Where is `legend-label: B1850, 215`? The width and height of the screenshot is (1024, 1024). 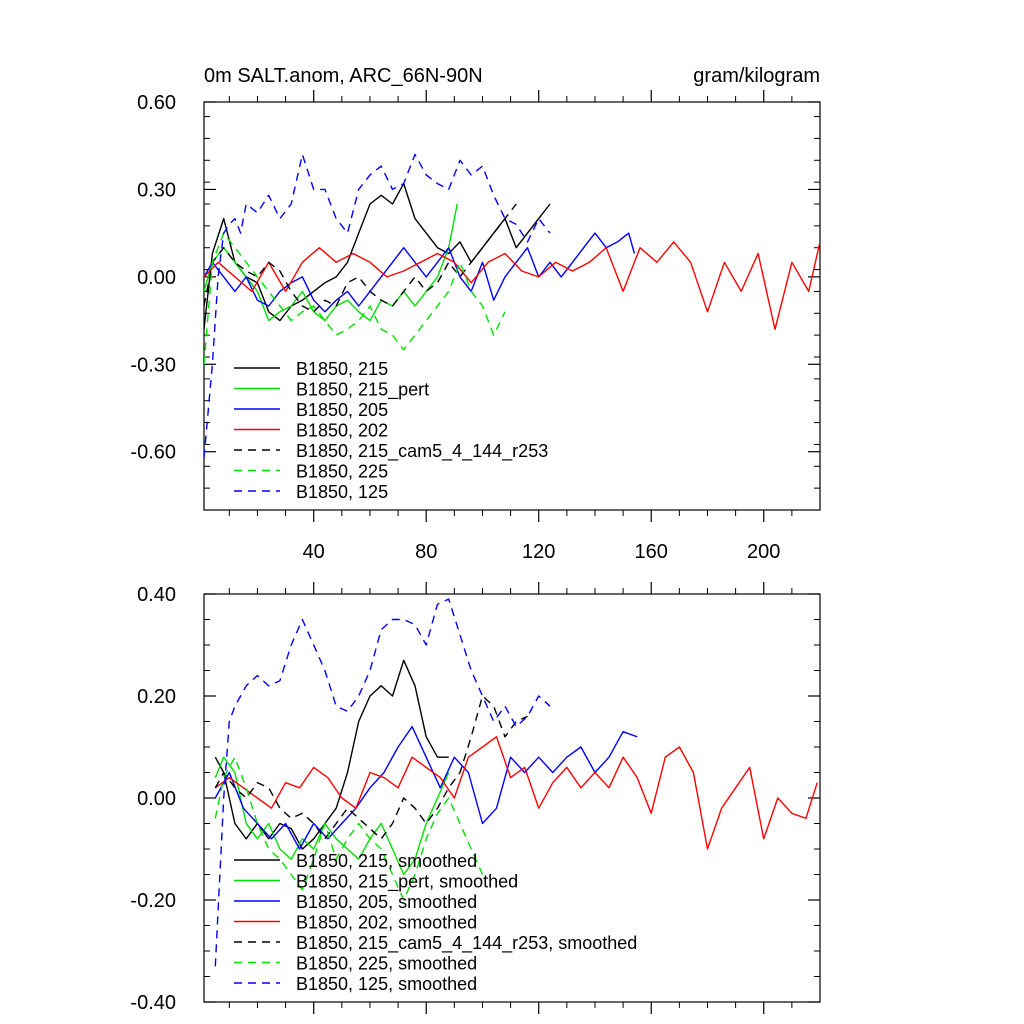
legend-label: B1850, 215 is located at coordinates (342, 369).